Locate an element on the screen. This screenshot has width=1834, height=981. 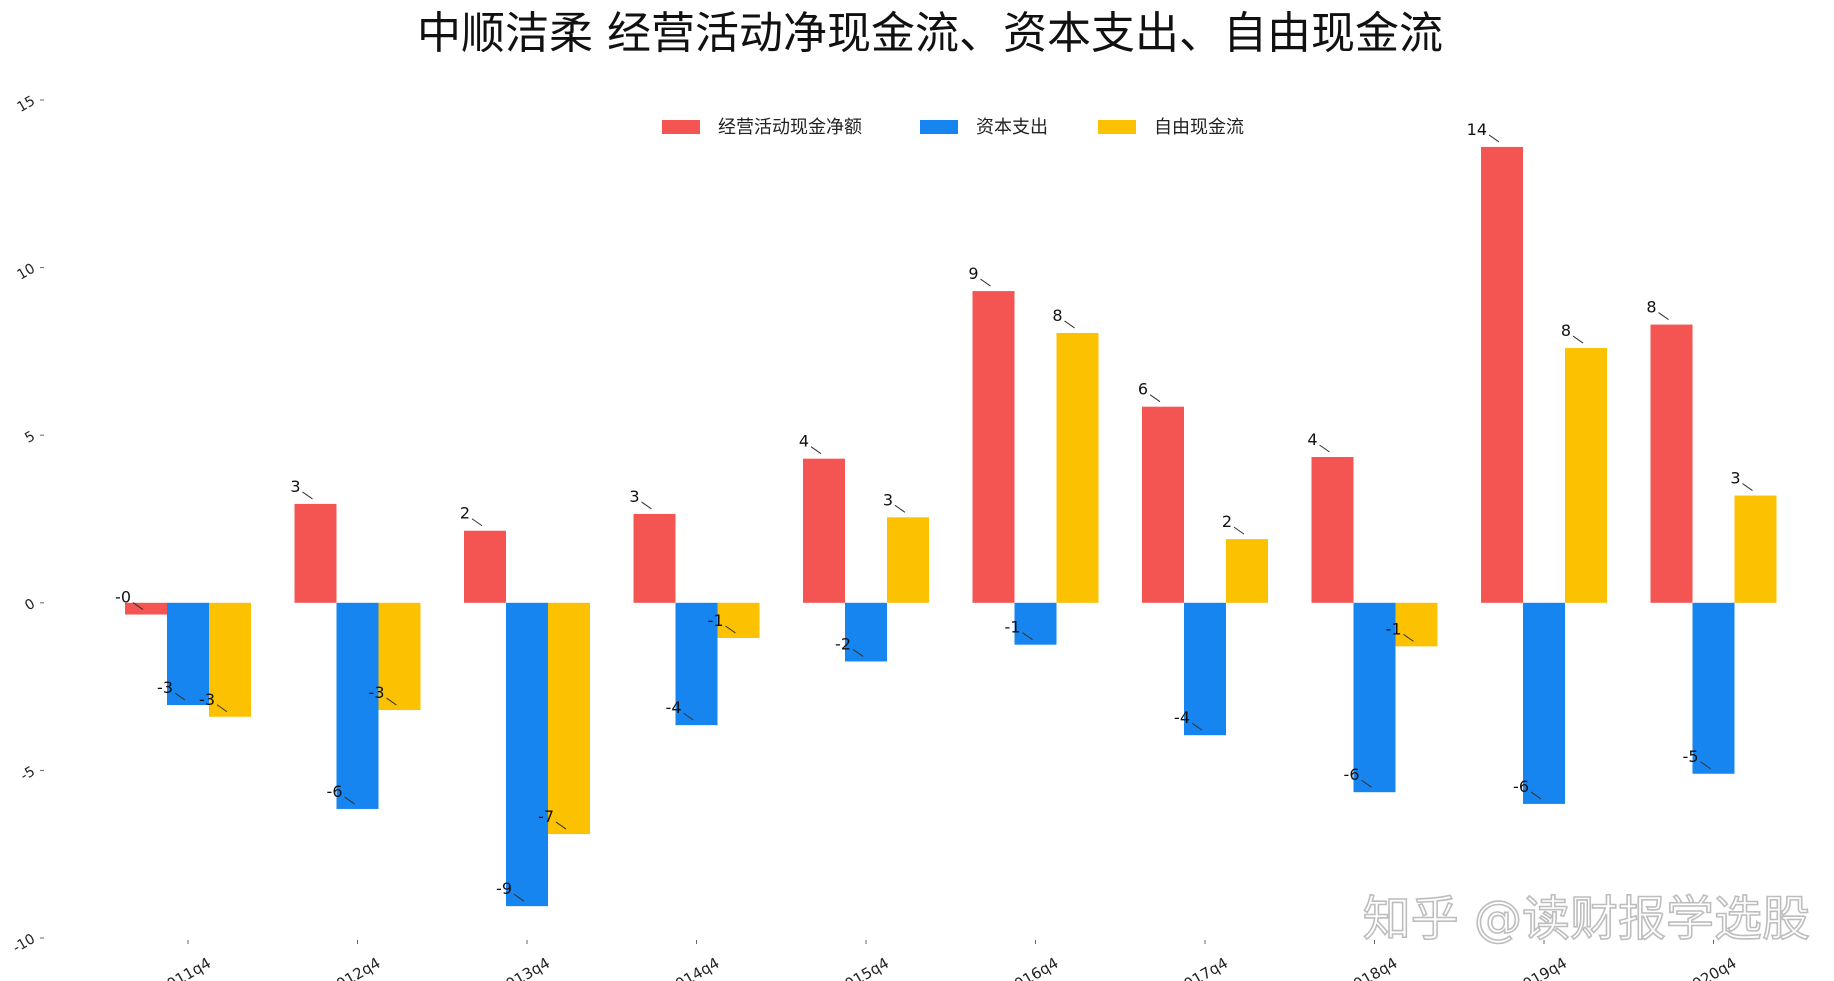
data-label: -7 is located at coordinates (546, 816).